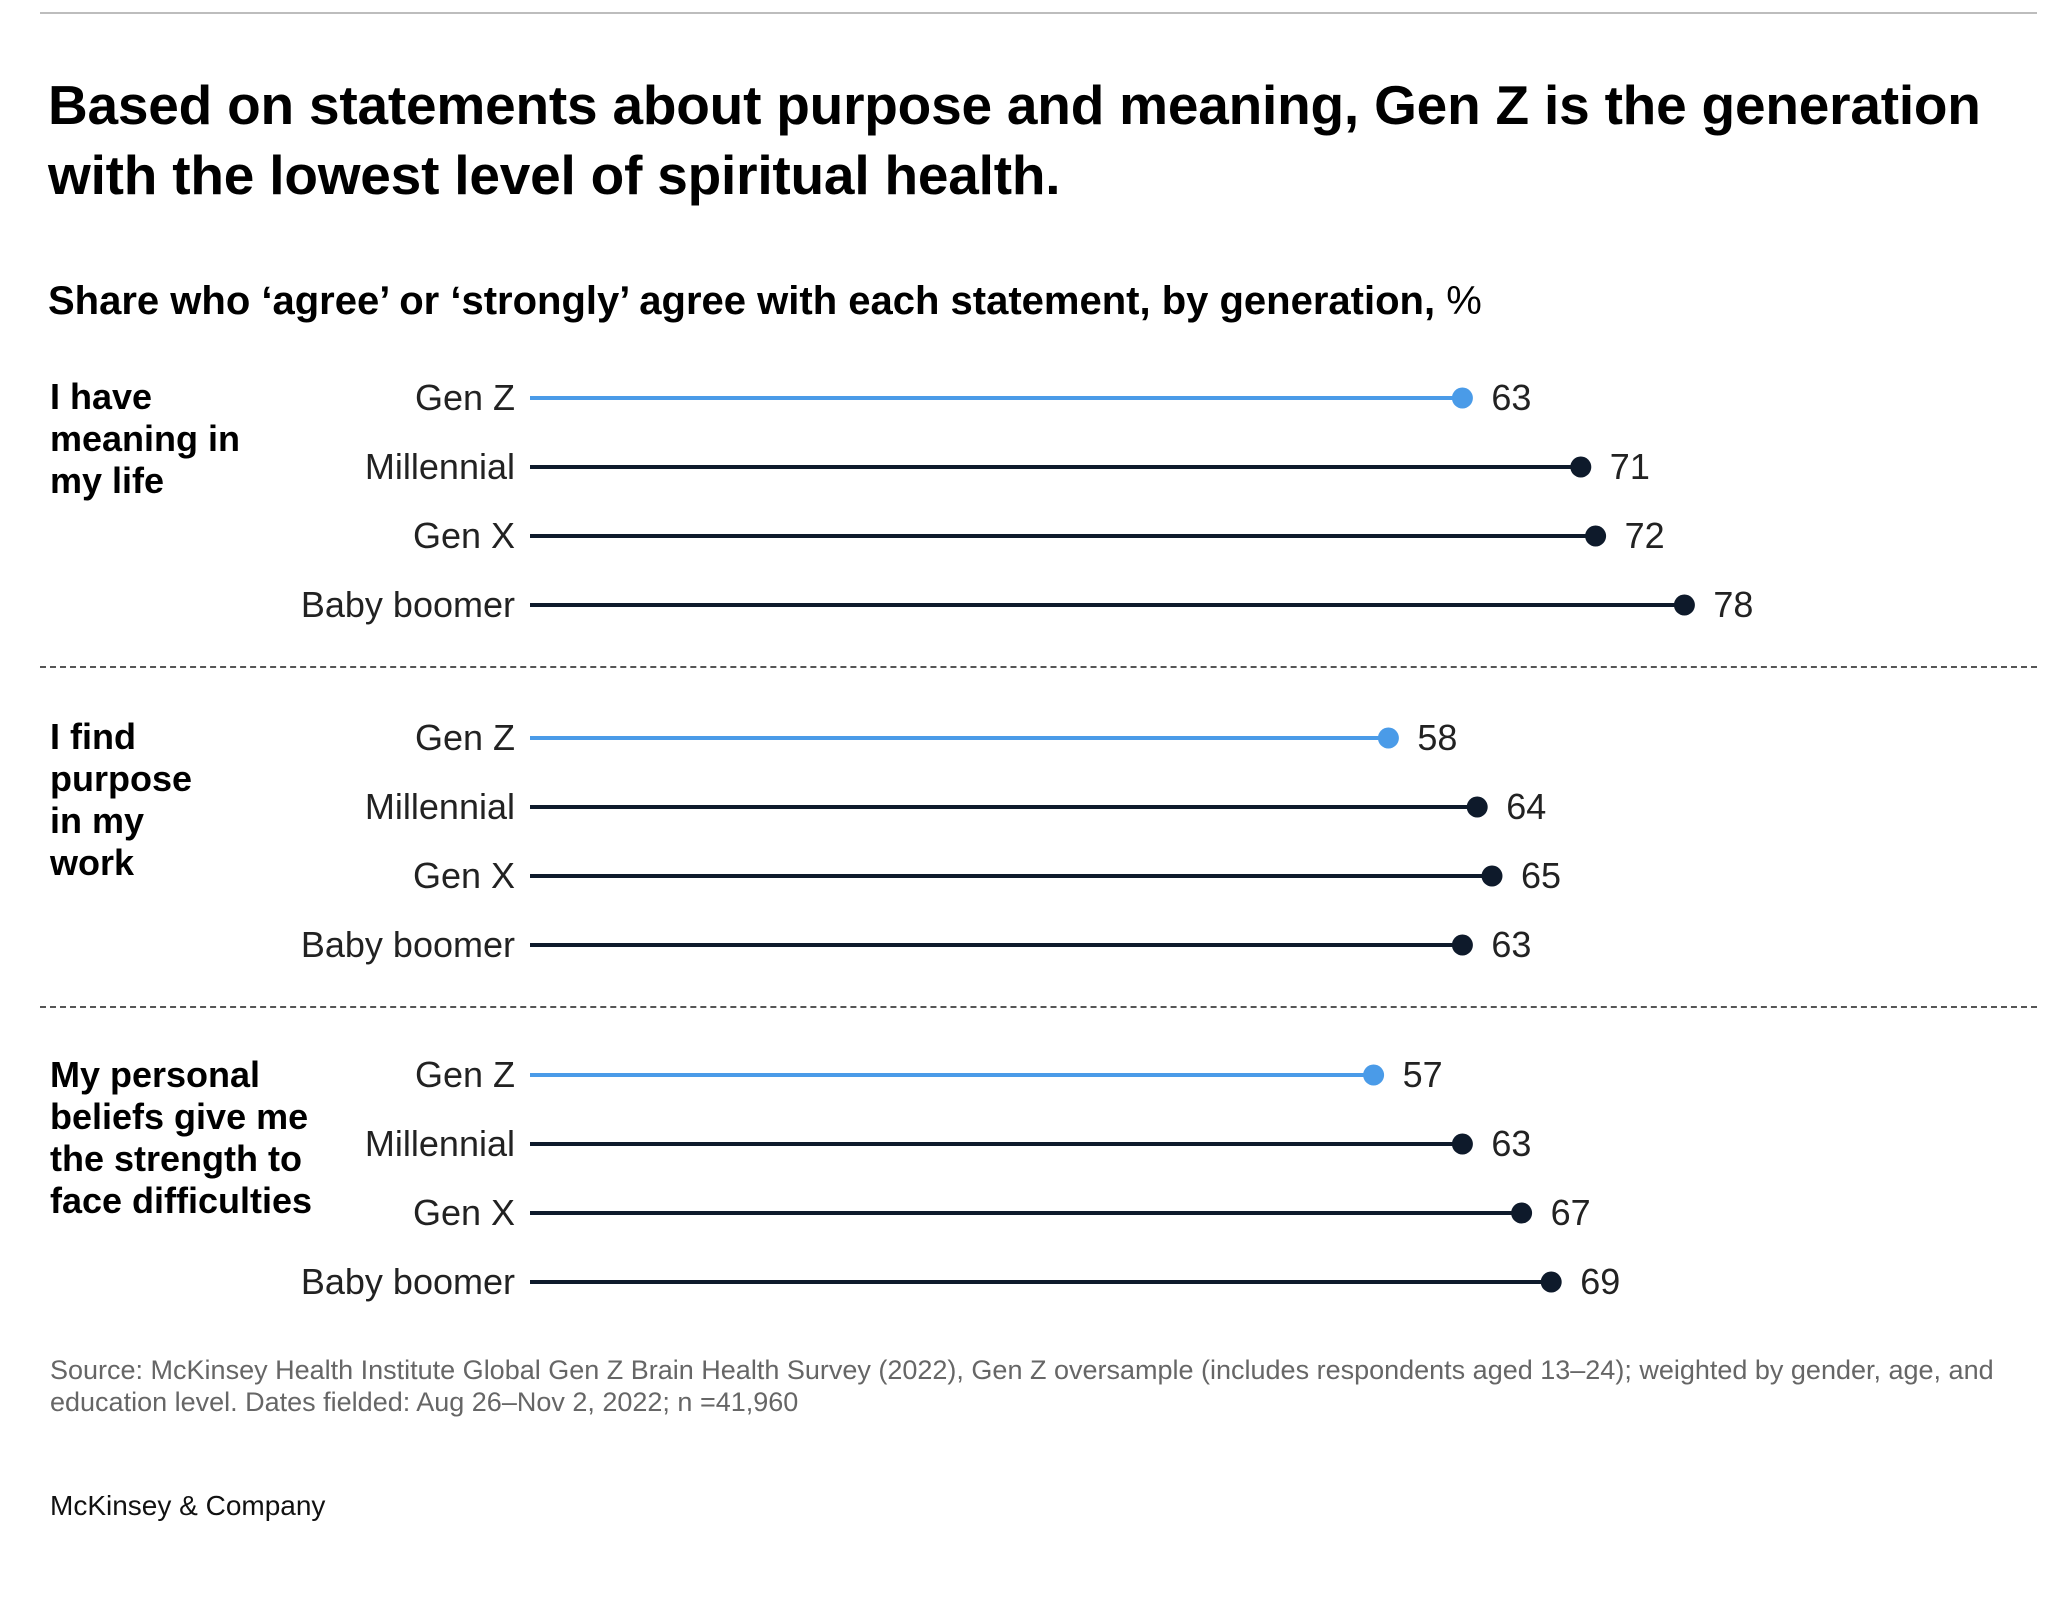 The width and height of the screenshot is (2048, 1597). I want to click on value-label-baby-boomer: 78, so click(1733, 604).